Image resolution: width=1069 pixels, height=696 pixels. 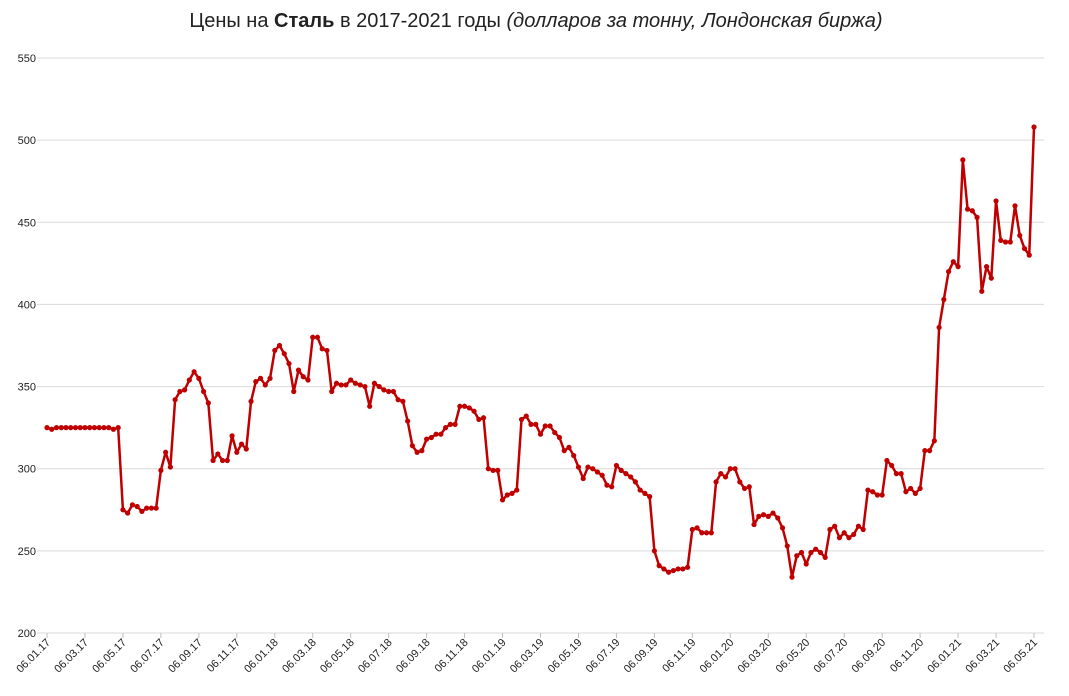 I want to click on x-tick-label: 06.07.17, so click(x=147, y=656).